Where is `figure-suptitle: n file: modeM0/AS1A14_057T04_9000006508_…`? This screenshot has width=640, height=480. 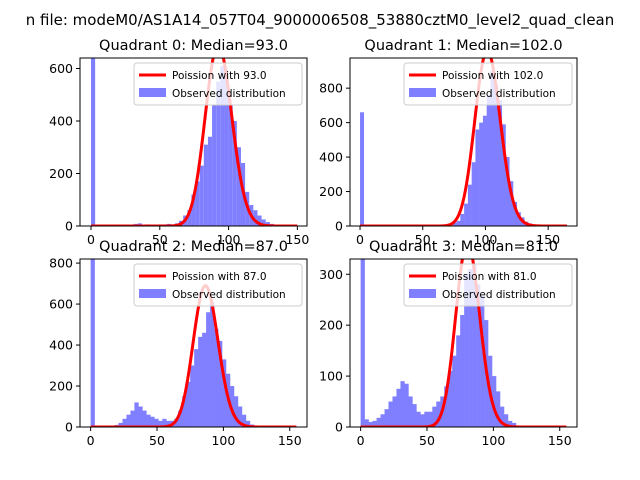 figure-suptitle: n file: modeM0/AS1A14_057T04_9000006508_… is located at coordinates (320, 20).